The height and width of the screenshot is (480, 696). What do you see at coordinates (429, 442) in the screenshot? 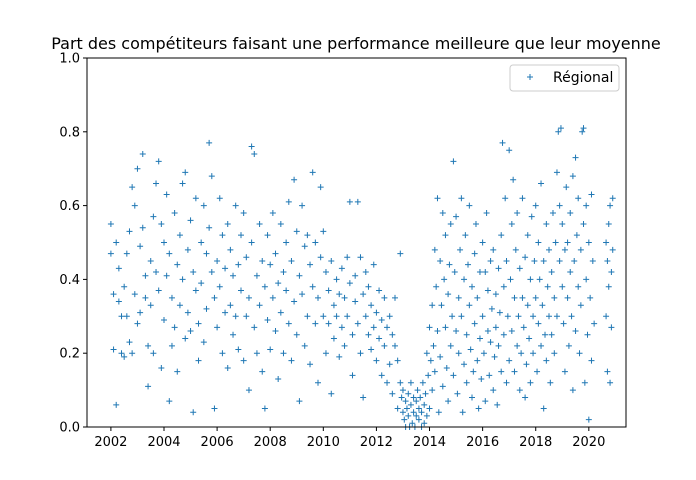
I see `x-tick-label: 2014` at bounding box center [429, 442].